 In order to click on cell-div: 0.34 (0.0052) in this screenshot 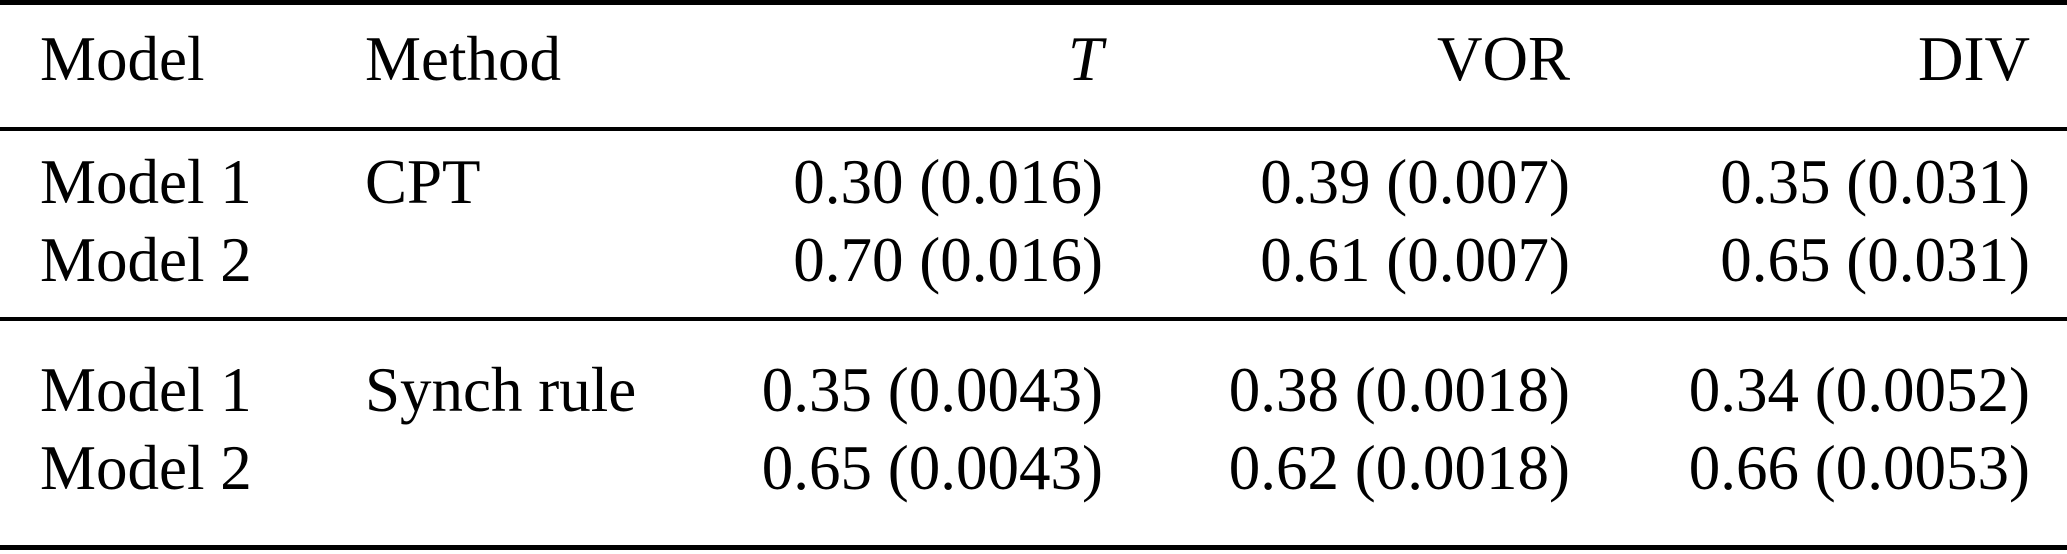, I will do `click(1859, 389)`.